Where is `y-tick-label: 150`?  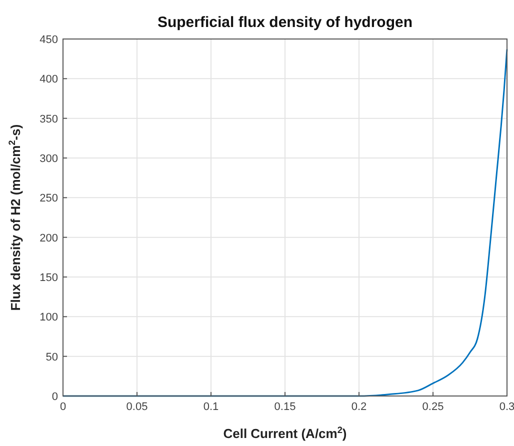
y-tick-label: 150 is located at coordinates (49, 278).